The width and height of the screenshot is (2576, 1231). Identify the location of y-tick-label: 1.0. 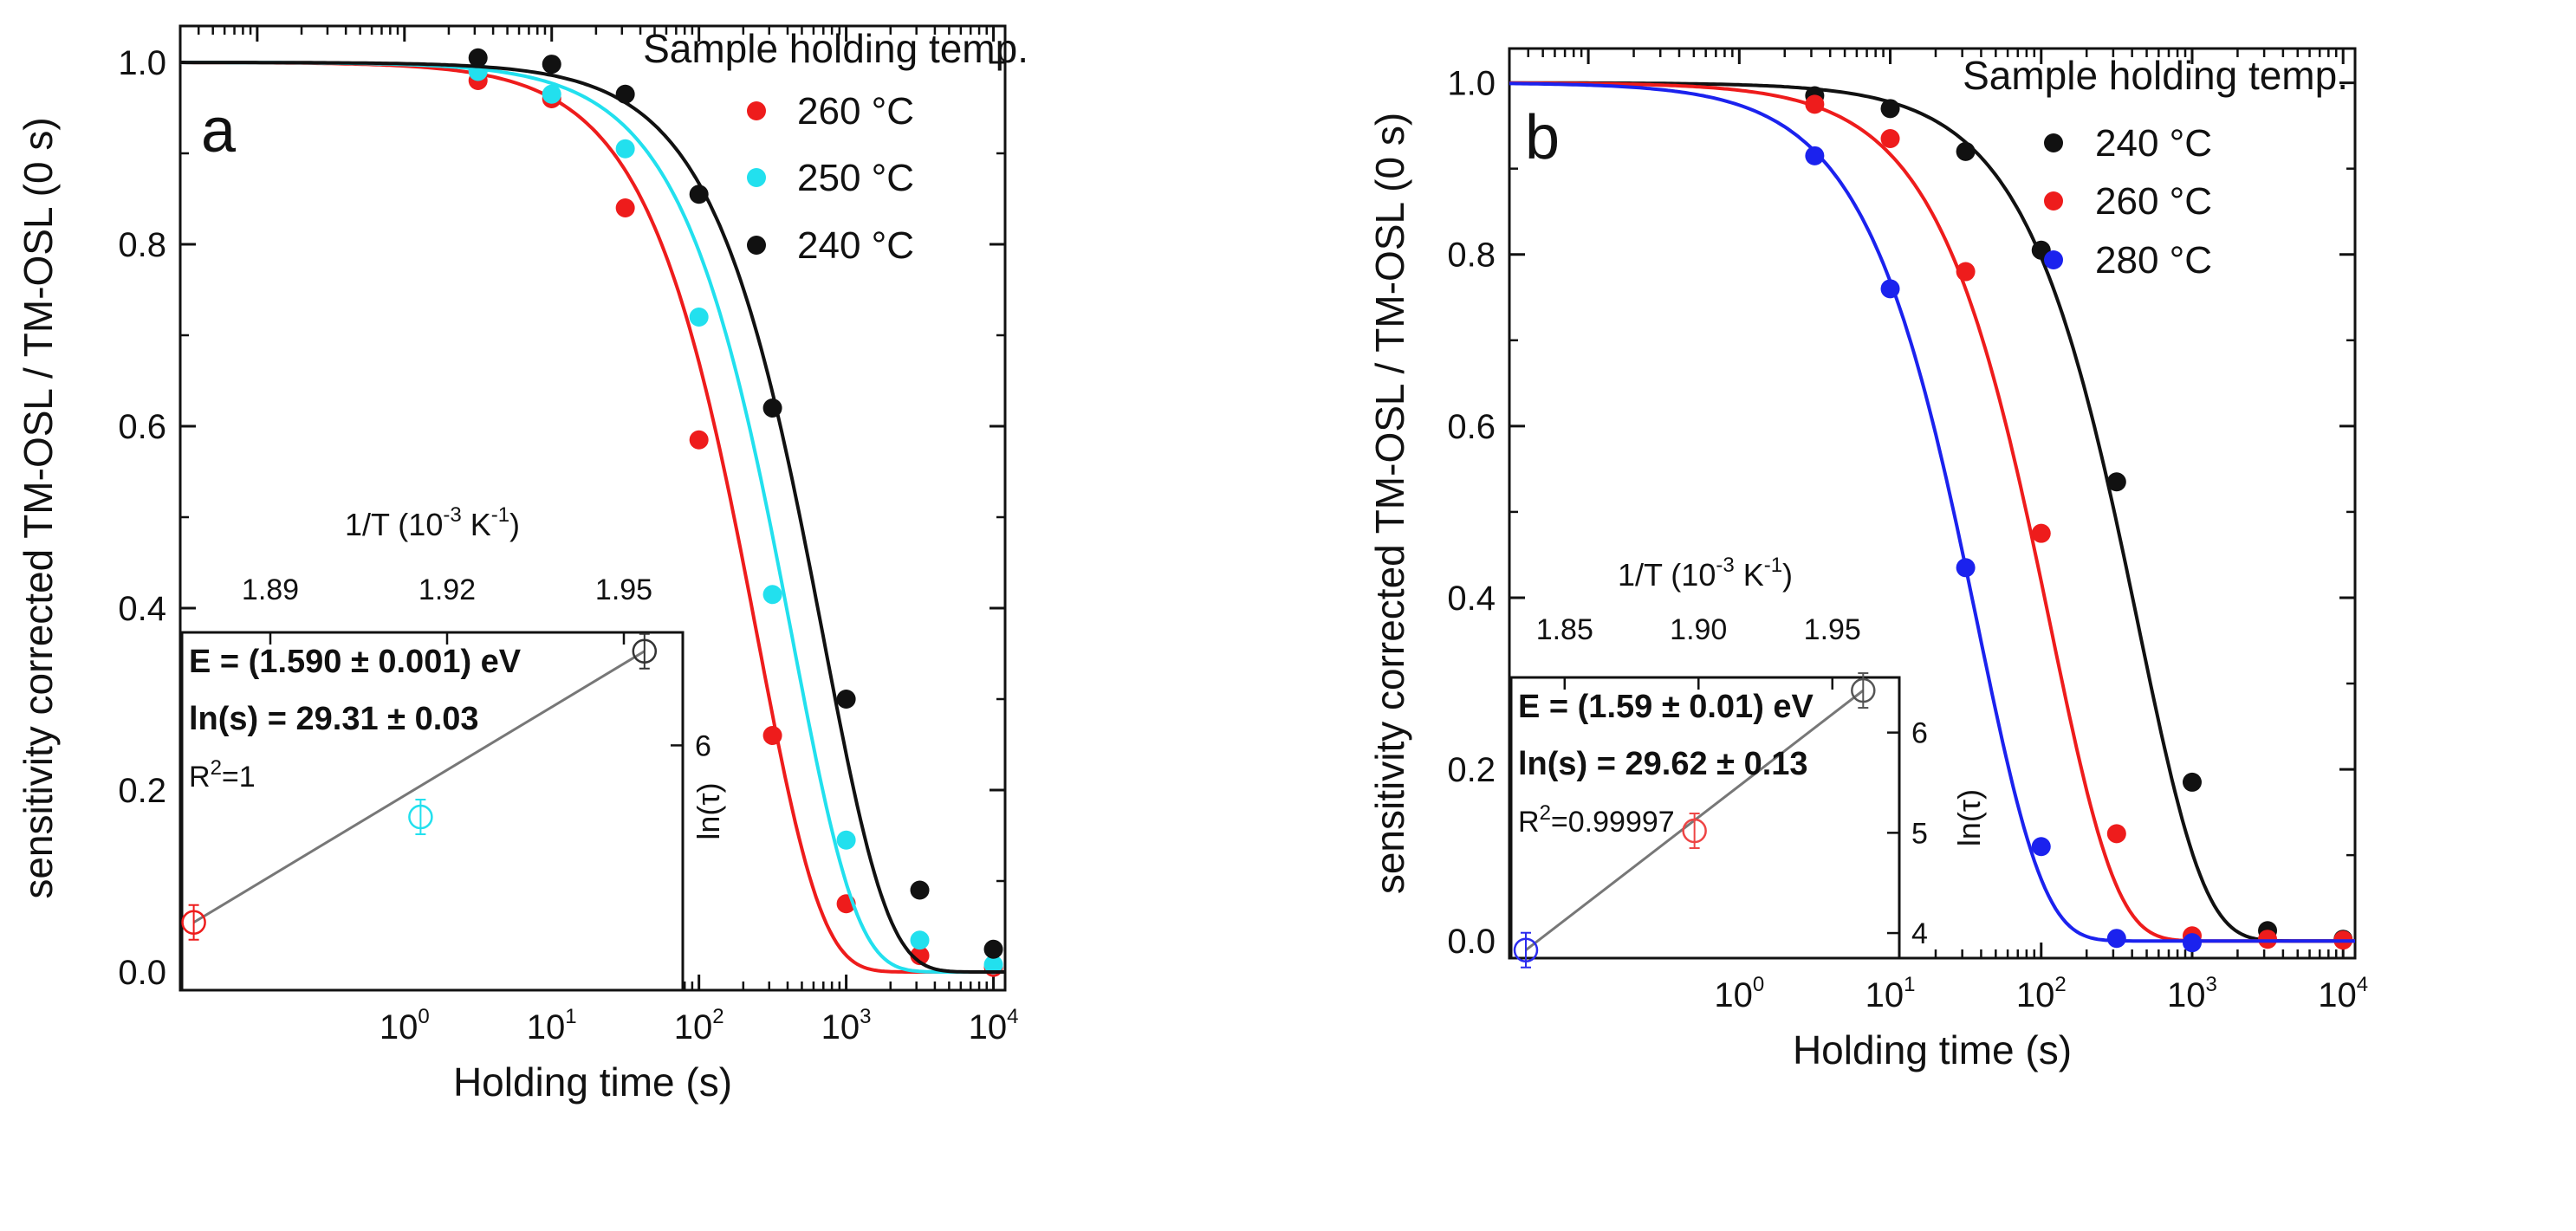
(1472, 84).